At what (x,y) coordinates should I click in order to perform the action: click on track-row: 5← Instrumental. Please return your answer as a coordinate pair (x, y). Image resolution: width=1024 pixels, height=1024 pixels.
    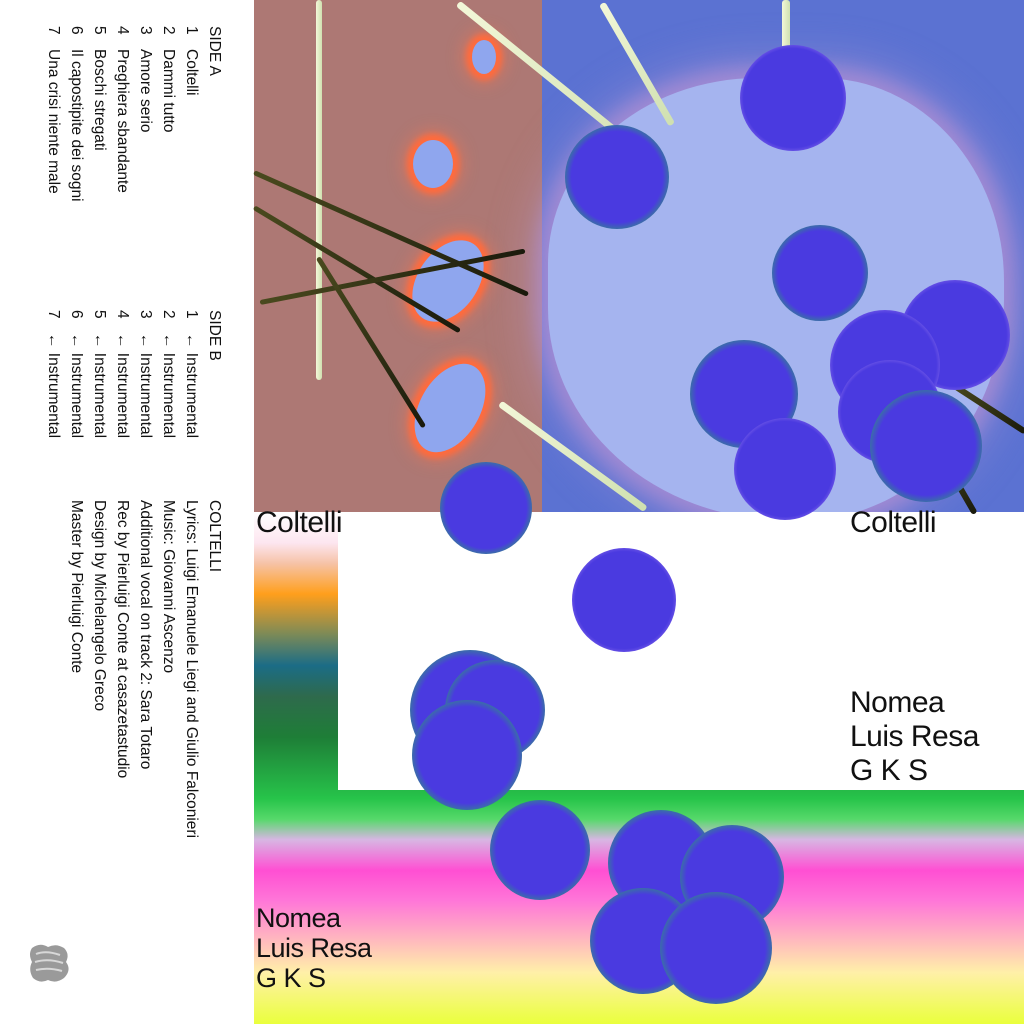
    Looking at the image, I should click on (99, 374).